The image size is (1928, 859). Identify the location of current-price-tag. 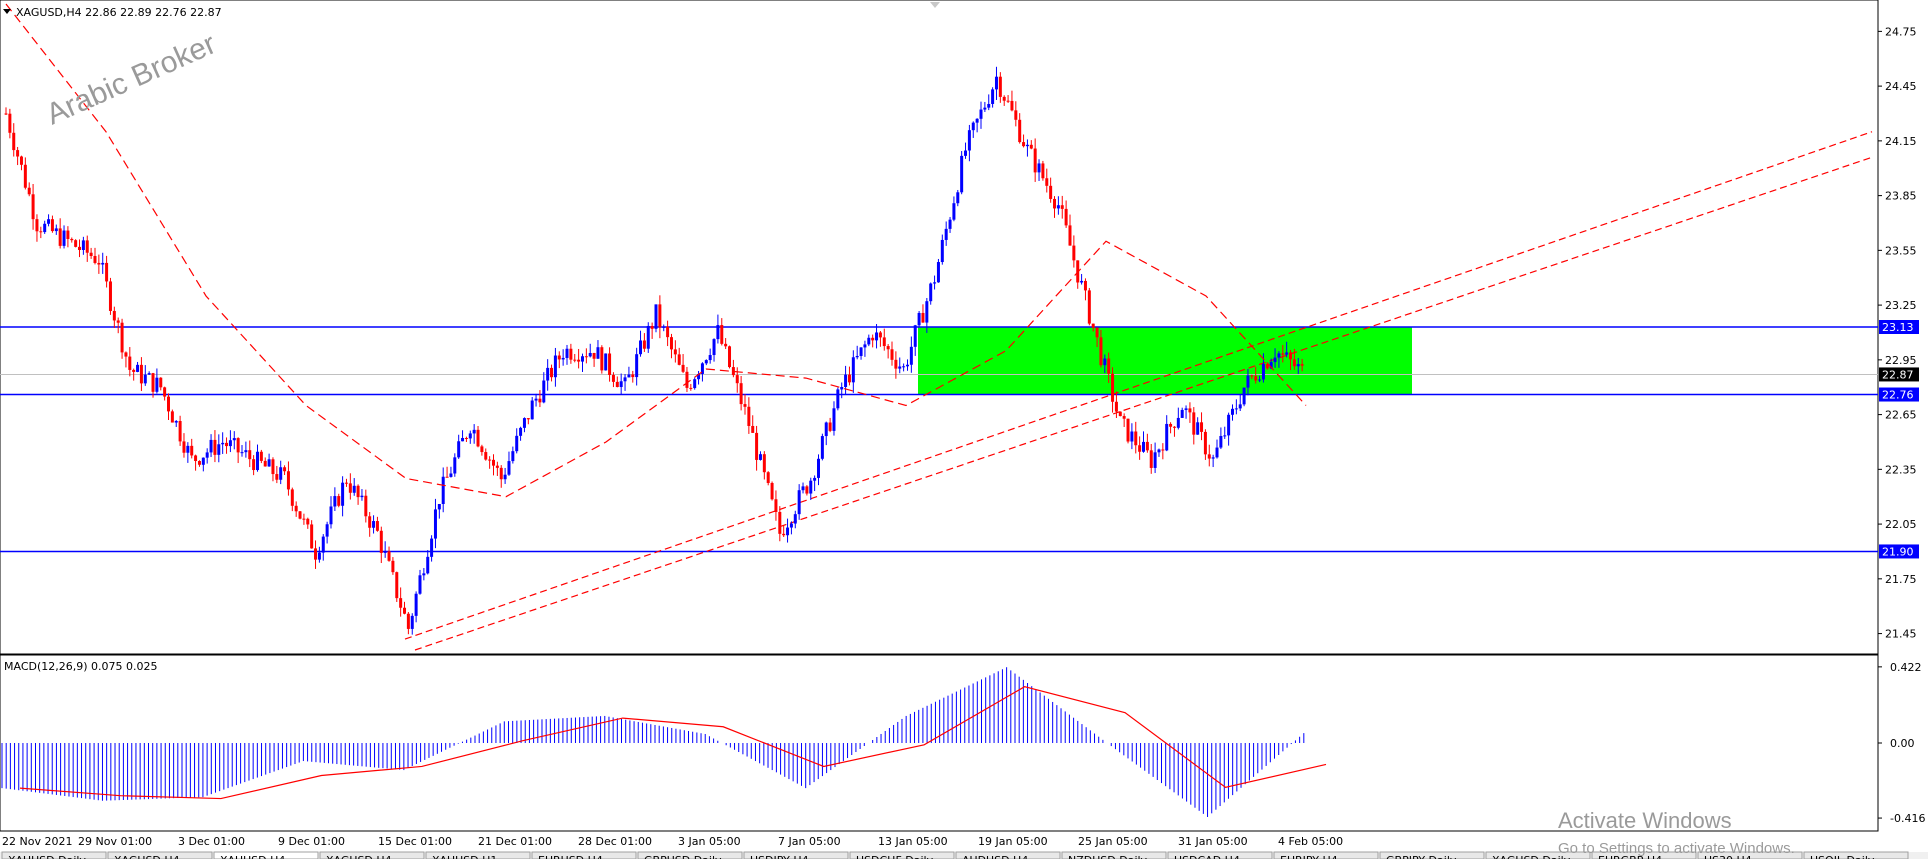
(1899, 374).